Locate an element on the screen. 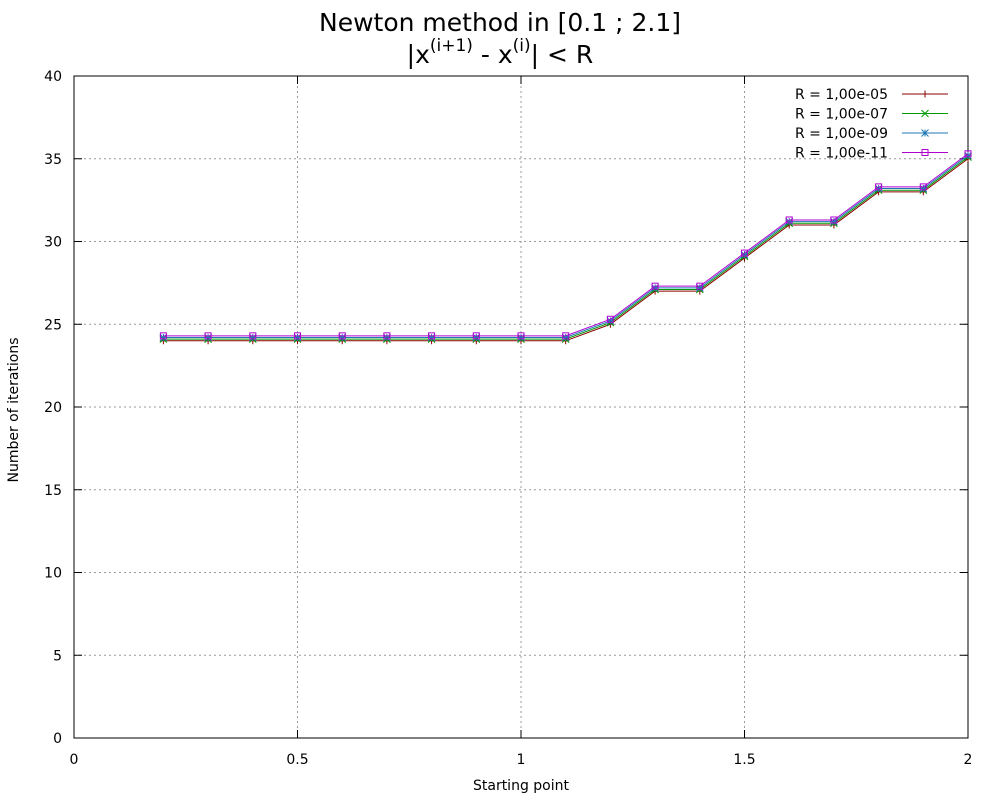 Image resolution: width=1000 pixels, height=800 pixels. y-tick-label: 10 is located at coordinates (53, 574).